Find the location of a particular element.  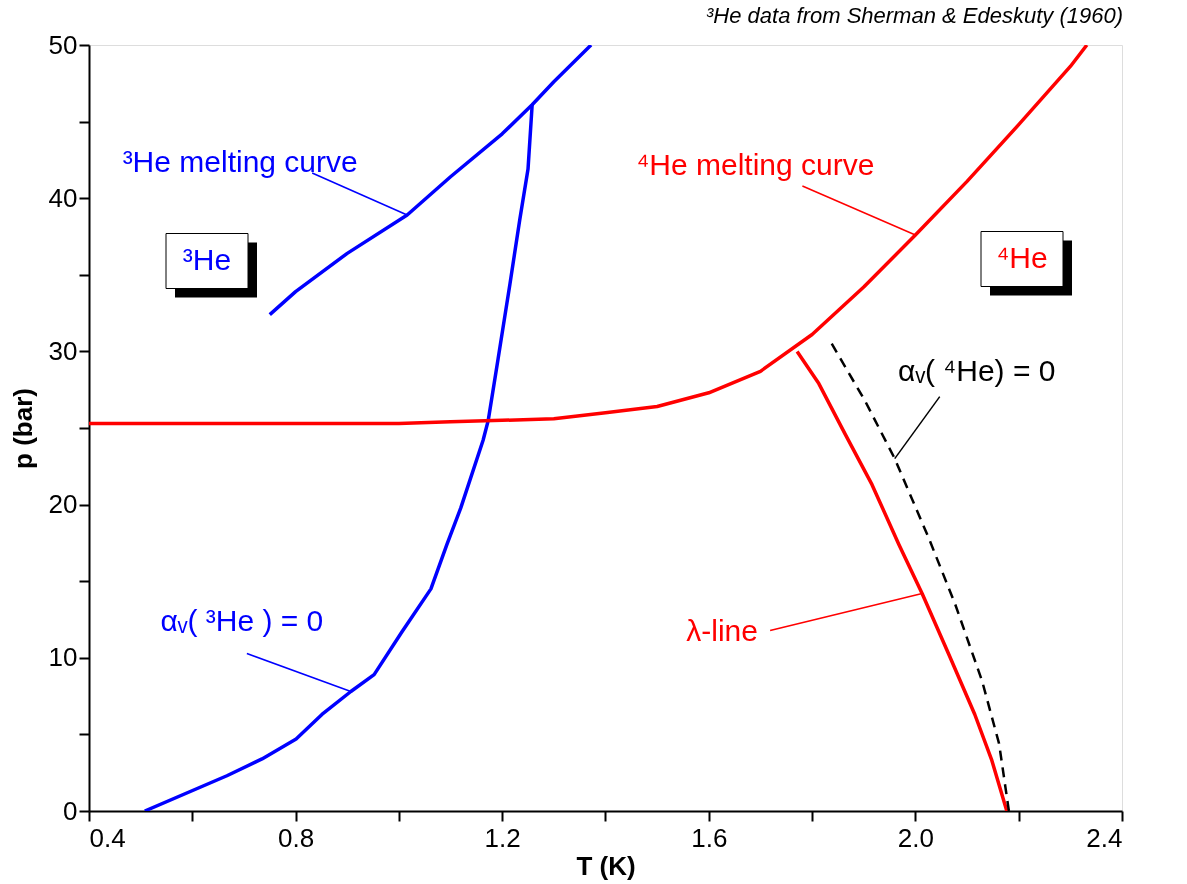

x-axis-title: T (K) is located at coordinates (606, 865).